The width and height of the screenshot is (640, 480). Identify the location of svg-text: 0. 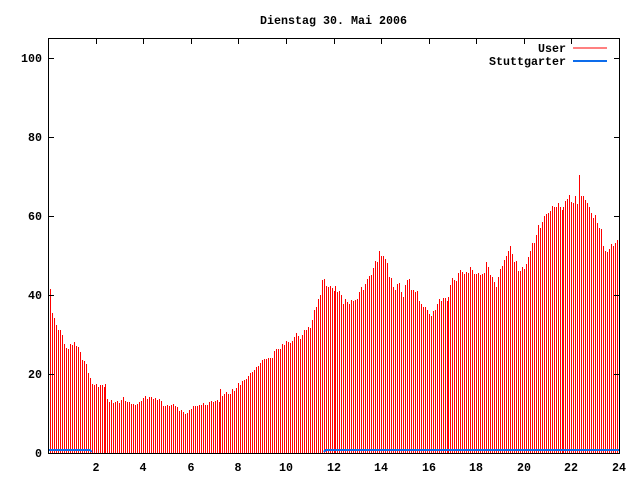
(38, 454).